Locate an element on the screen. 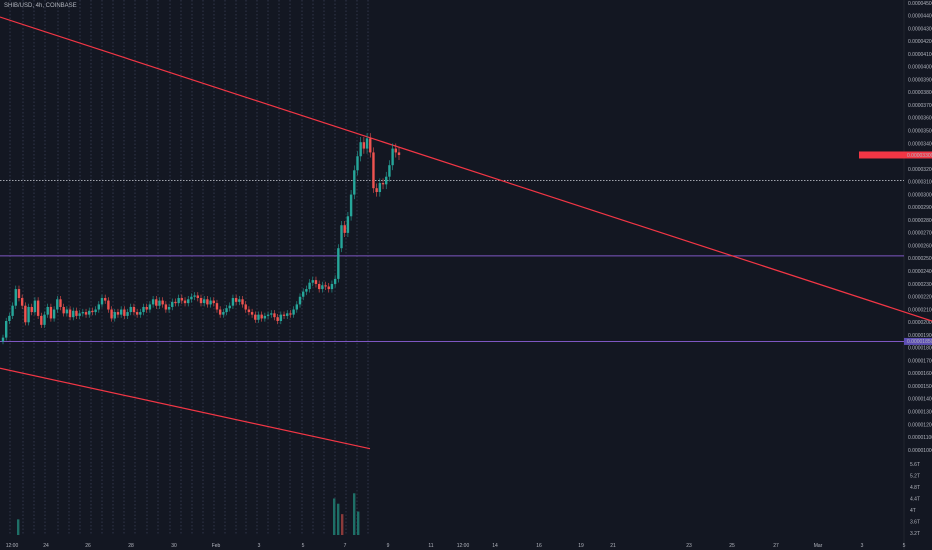 This screenshot has width=932, height=550. price-tick-label: 0.00004200 is located at coordinates (920, 42).